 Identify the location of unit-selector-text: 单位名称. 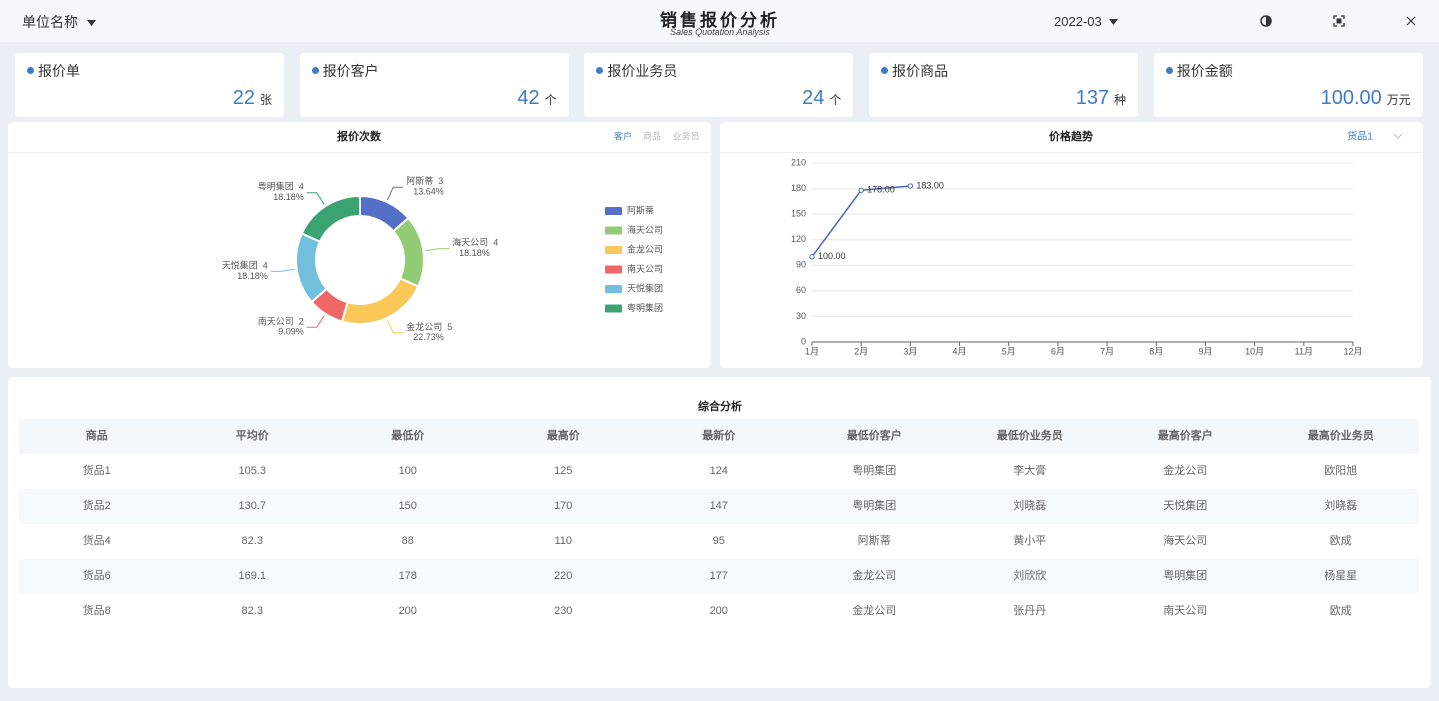
(50, 22).